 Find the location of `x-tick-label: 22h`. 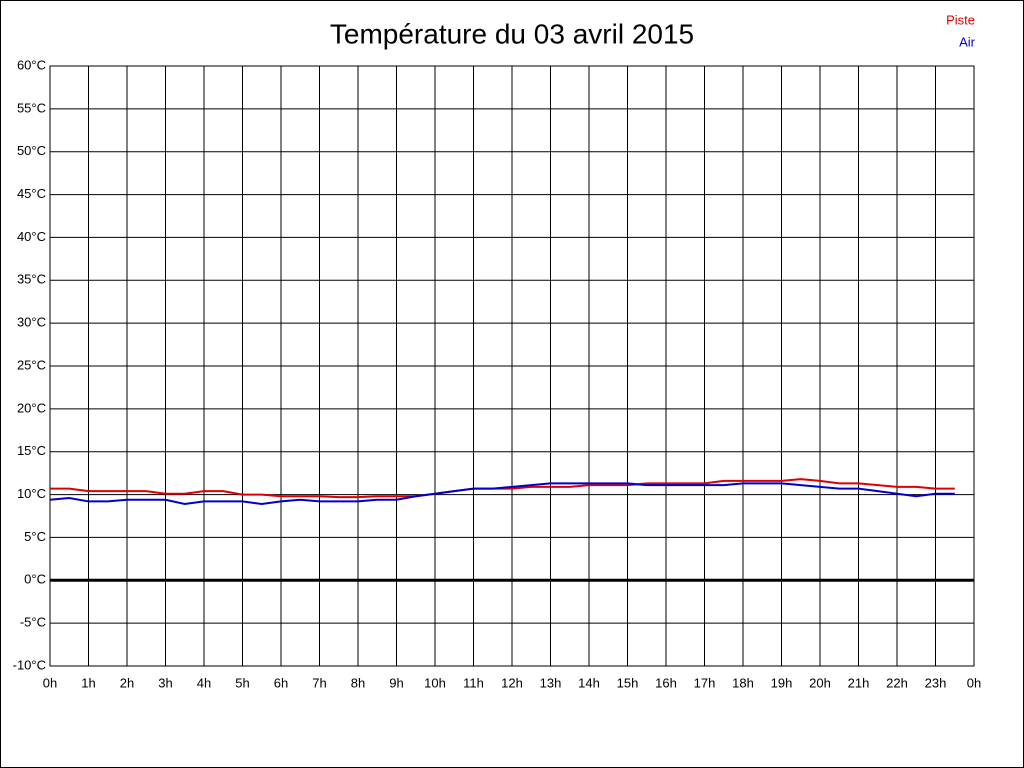

x-tick-label: 22h is located at coordinates (897, 682).